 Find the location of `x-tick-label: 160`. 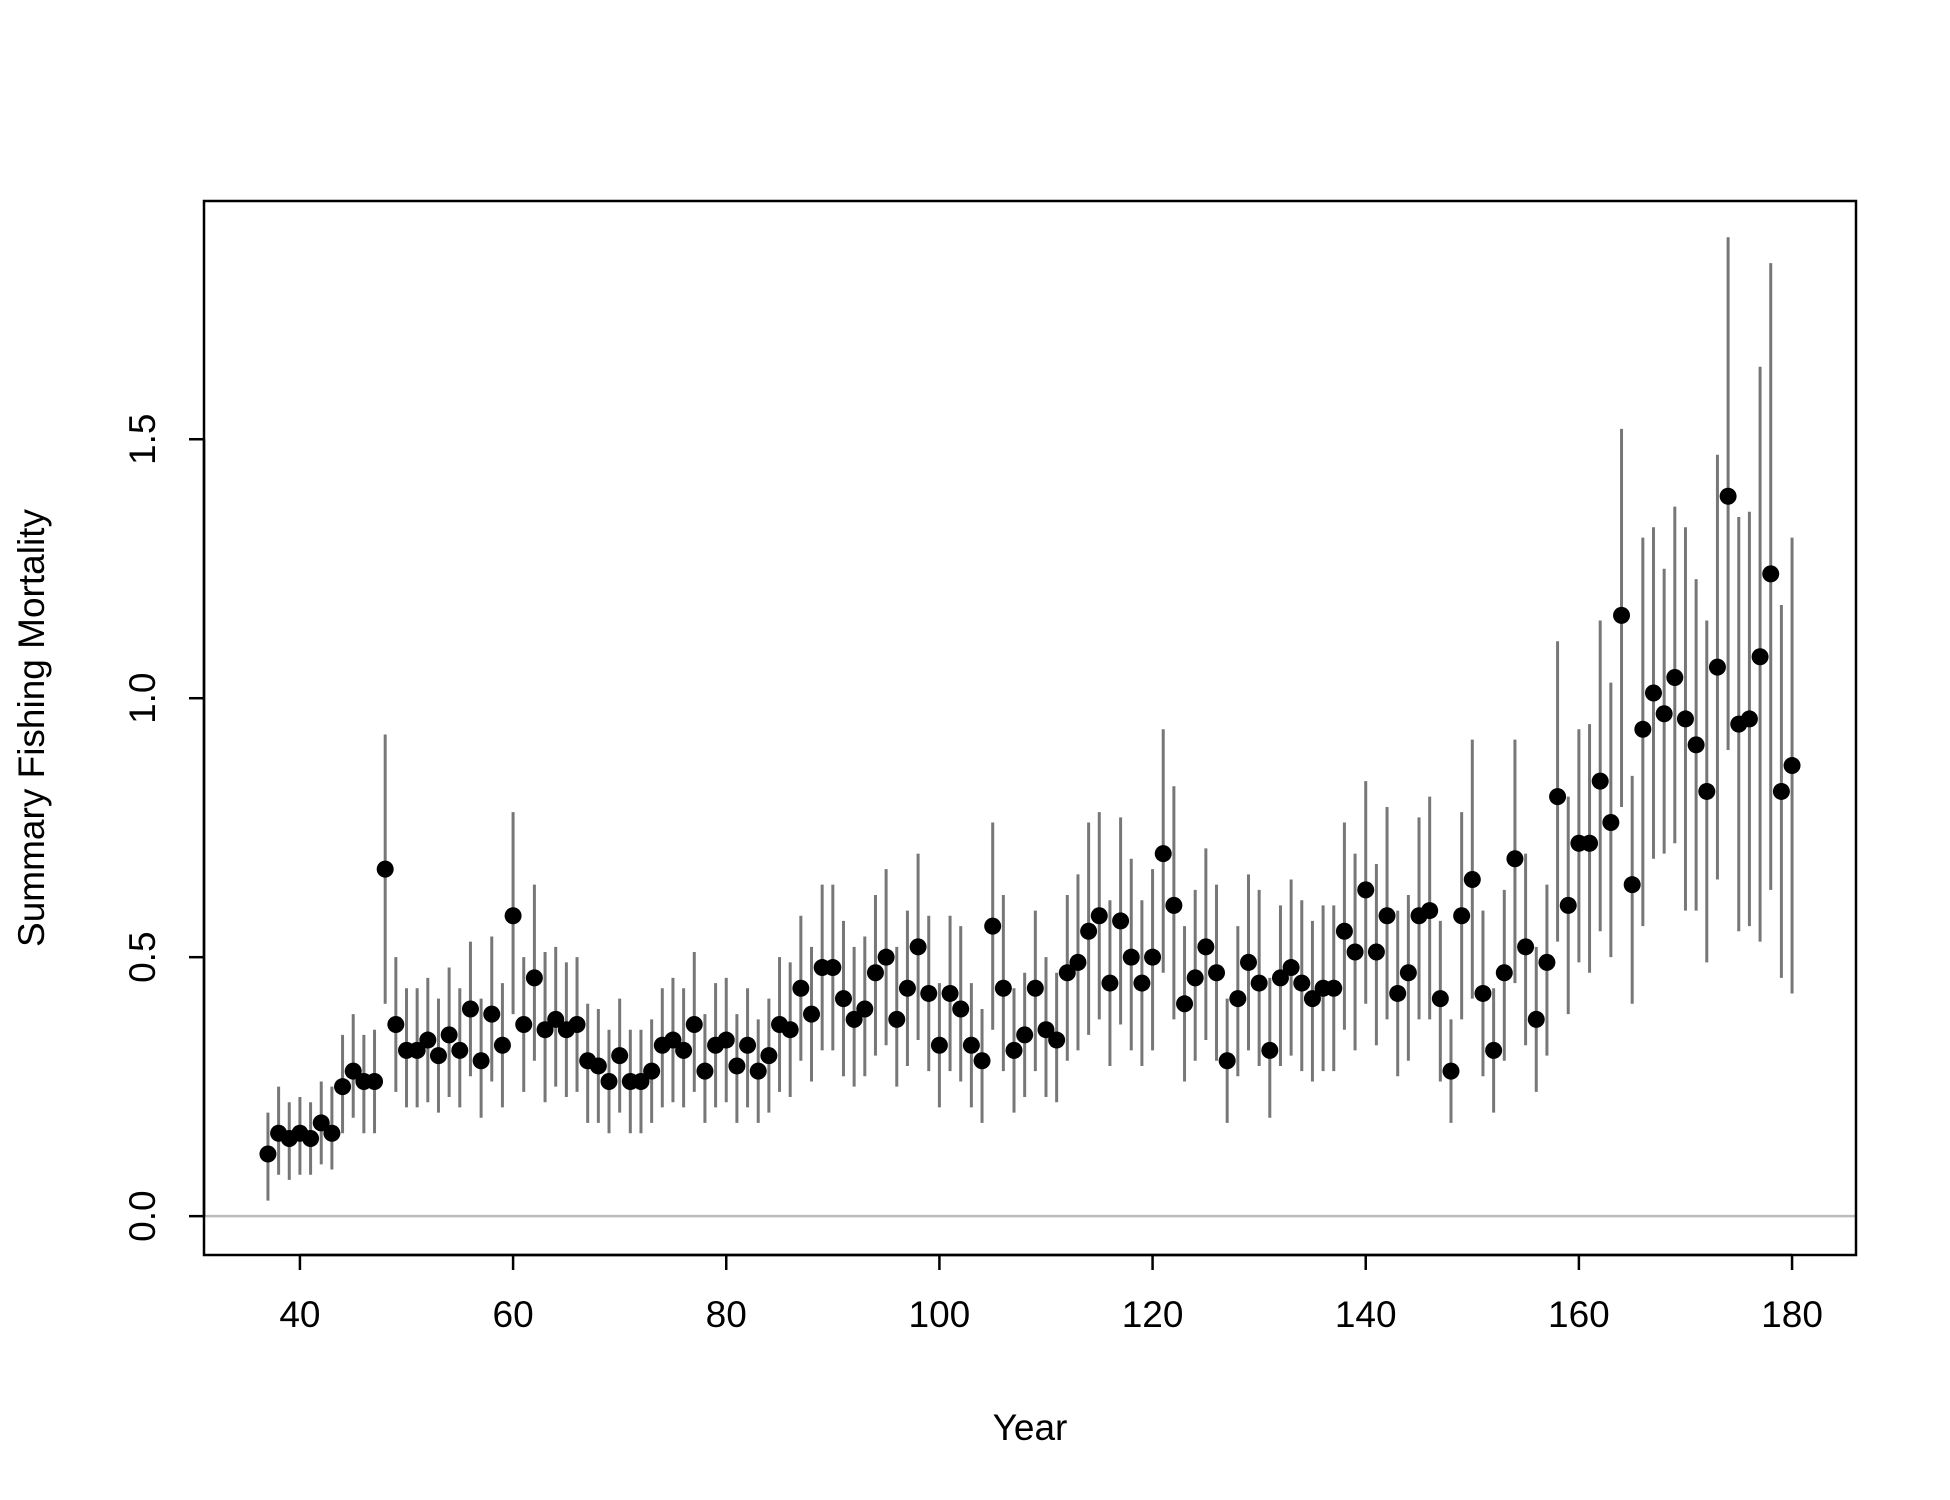

x-tick-label: 160 is located at coordinates (1579, 1314).